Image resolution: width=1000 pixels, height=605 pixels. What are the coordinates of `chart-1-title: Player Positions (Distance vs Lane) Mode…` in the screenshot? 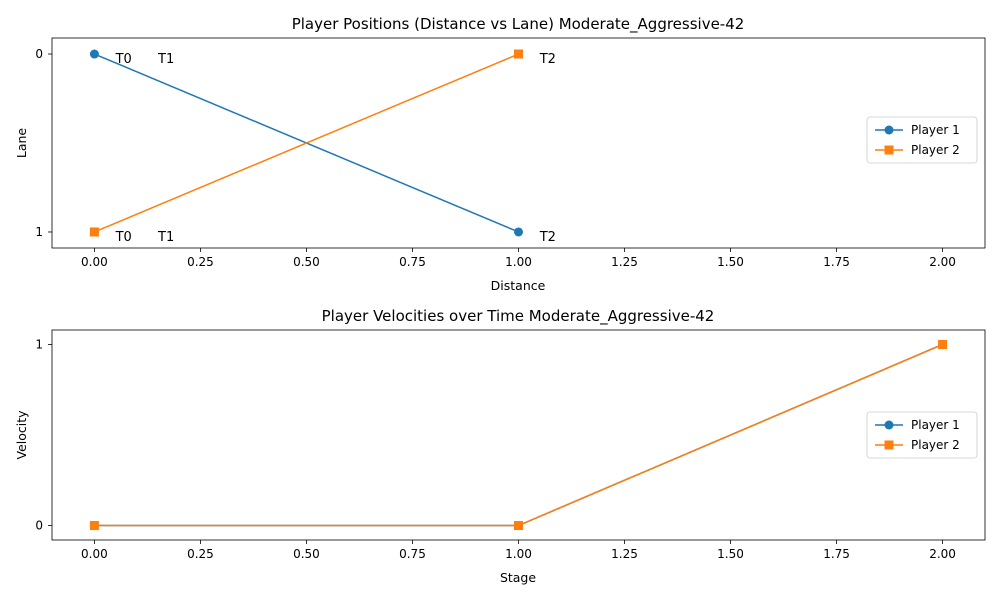 It's located at (518, 24).